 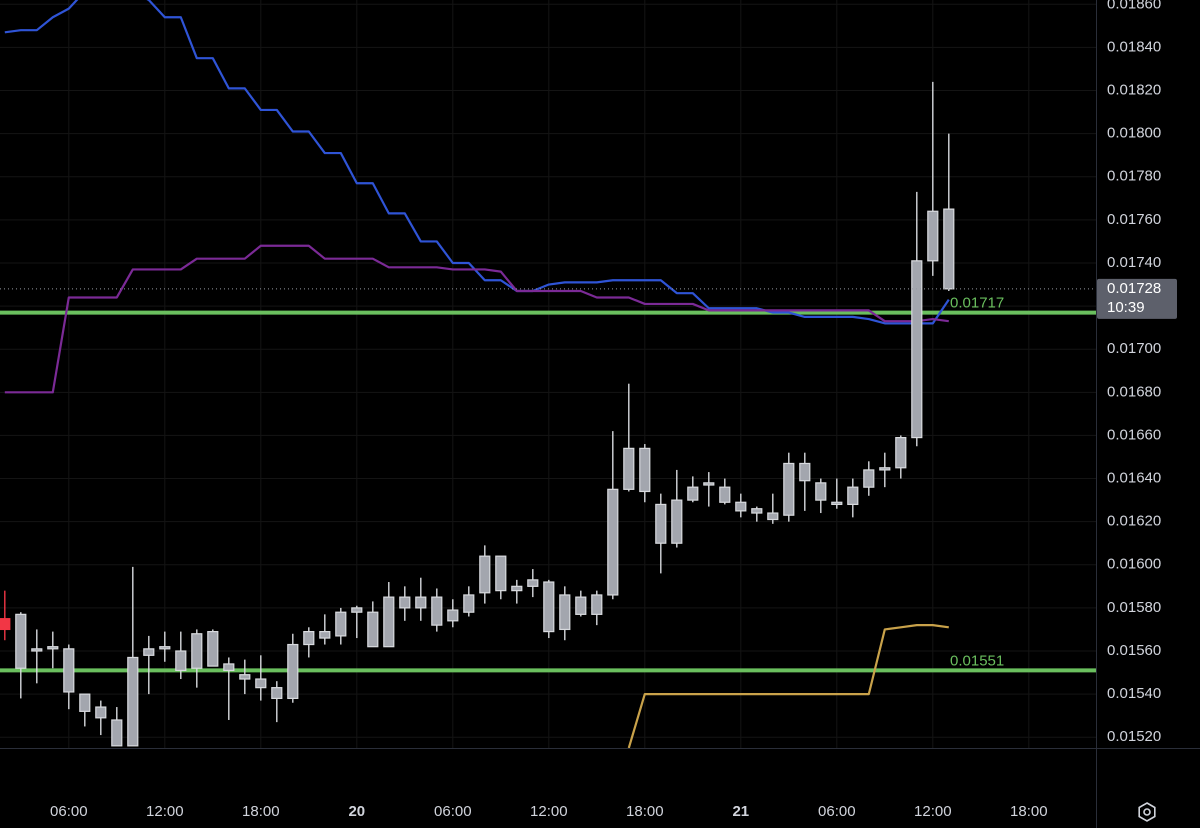 What do you see at coordinates (1134, 288) in the screenshot?
I see `last-price-label: 0.01728` at bounding box center [1134, 288].